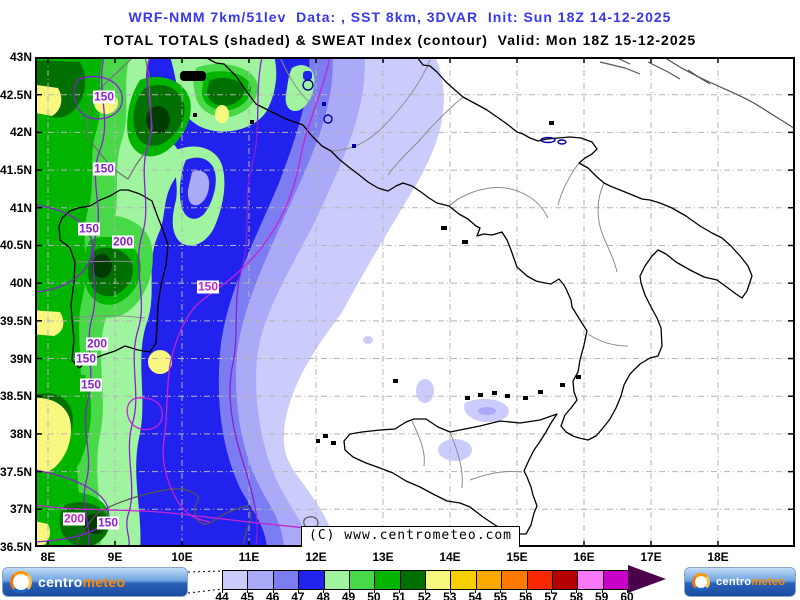 The width and height of the screenshot is (800, 600). I want to click on lon-label: 13E, so click(383, 557).